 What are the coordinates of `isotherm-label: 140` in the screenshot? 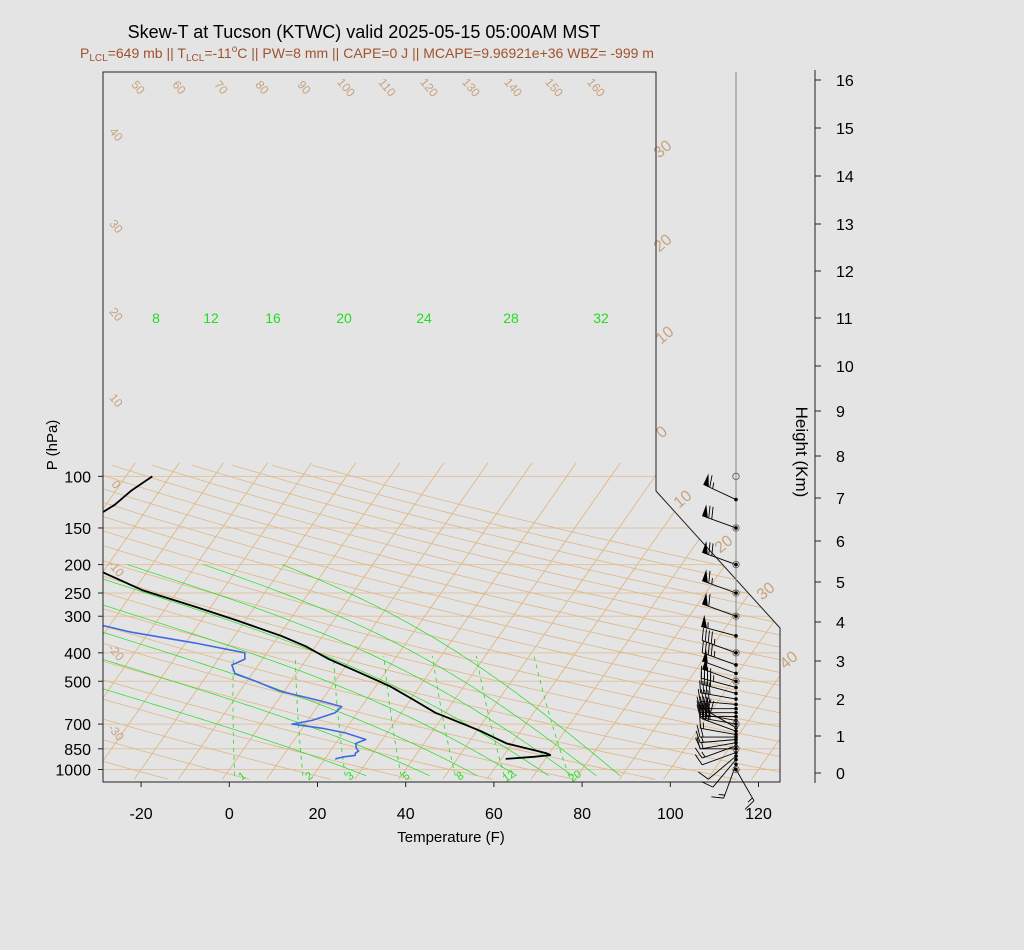 It's located at (513, 87).